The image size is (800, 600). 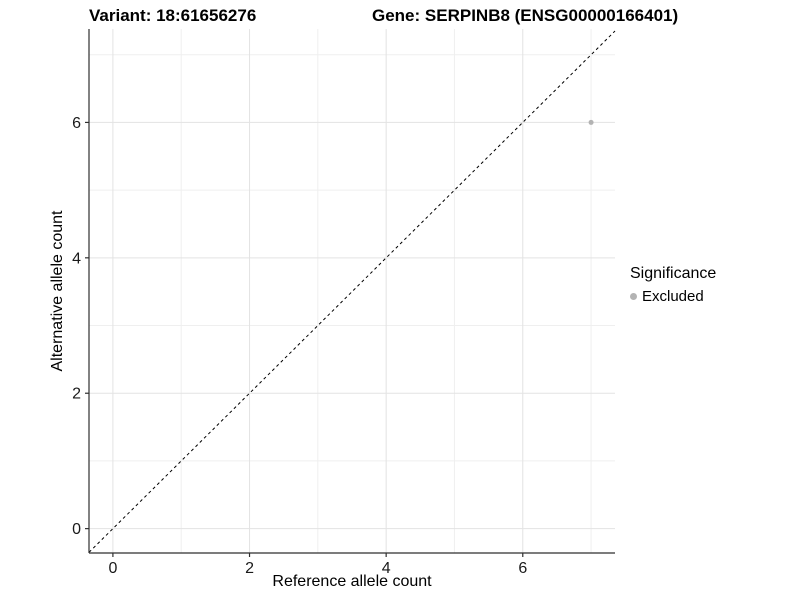 What do you see at coordinates (76, 258) in the screenshot?
I see `y-tick-label: 4` at bounding box center [76, 258].